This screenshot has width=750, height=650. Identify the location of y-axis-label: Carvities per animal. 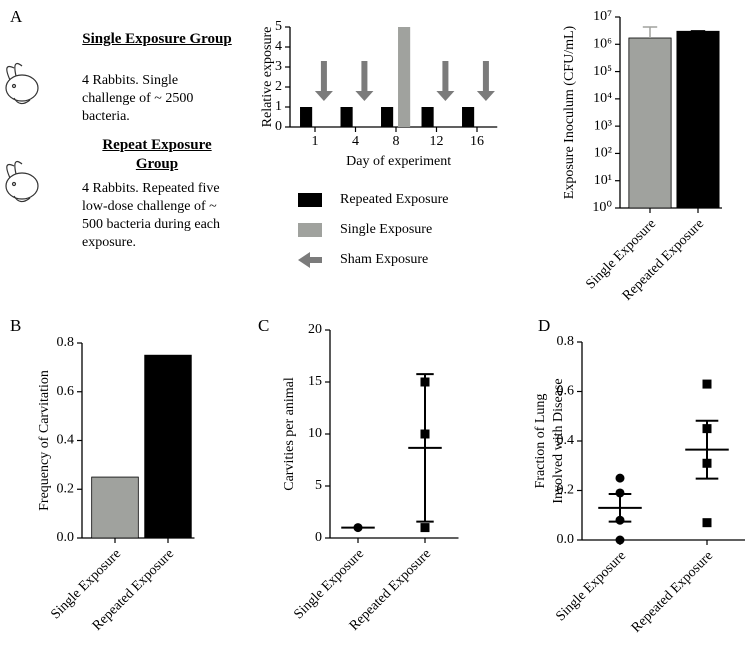
(289, 434).